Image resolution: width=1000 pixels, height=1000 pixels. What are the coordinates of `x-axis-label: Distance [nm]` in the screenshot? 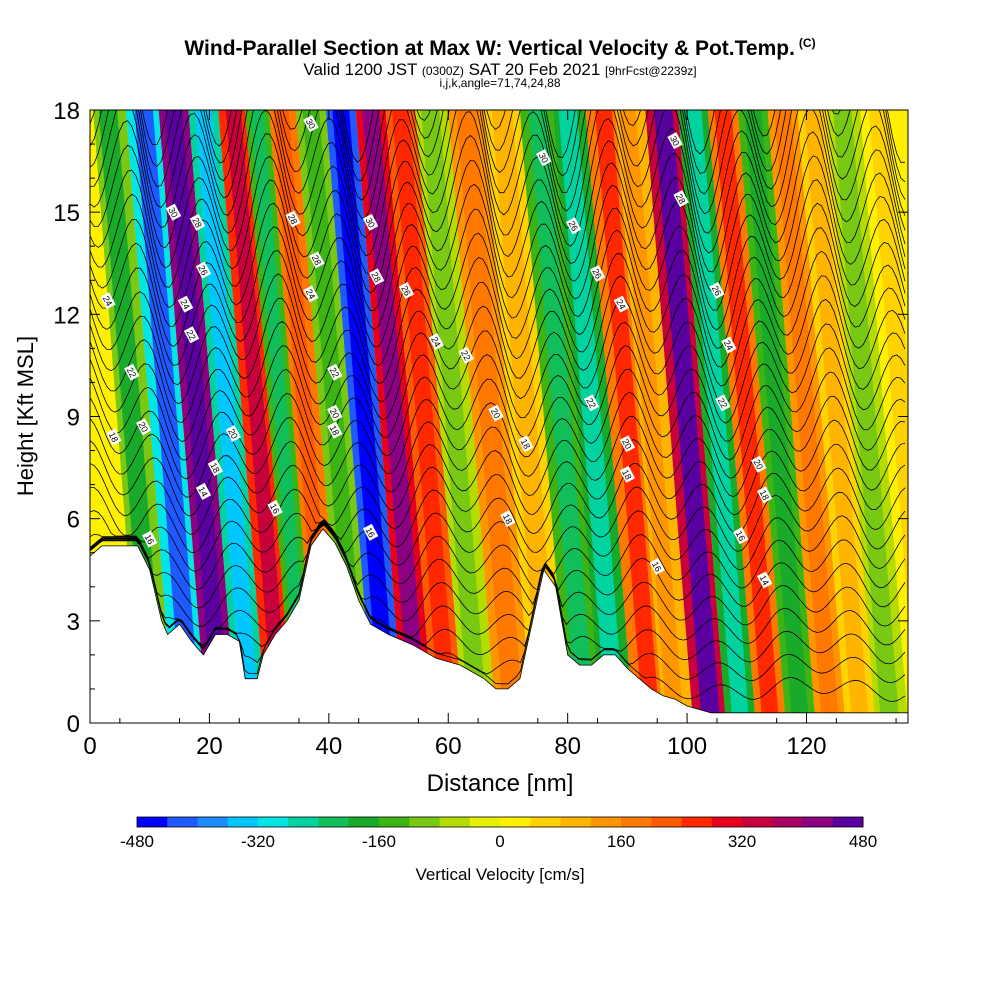 It's located at (500, 783).